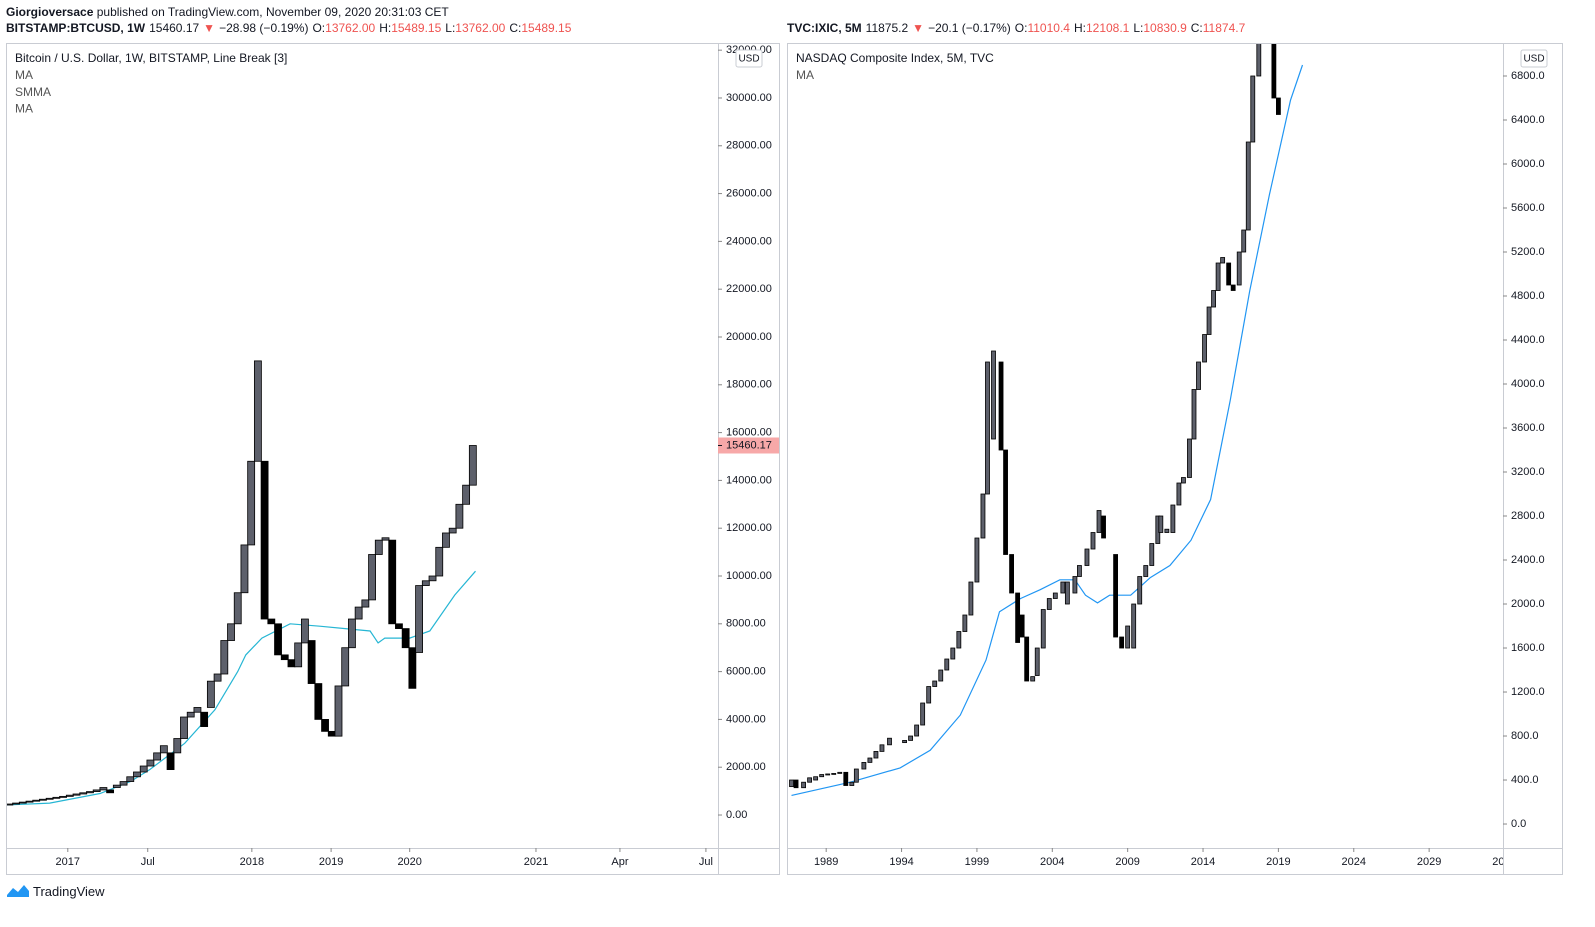 The width and height of the screenshot is (1595, 927). What do you see at coordinates (826, 862) in the screenshot?
I see `x-tick-label: 1989` at bounding box center [826, 862].